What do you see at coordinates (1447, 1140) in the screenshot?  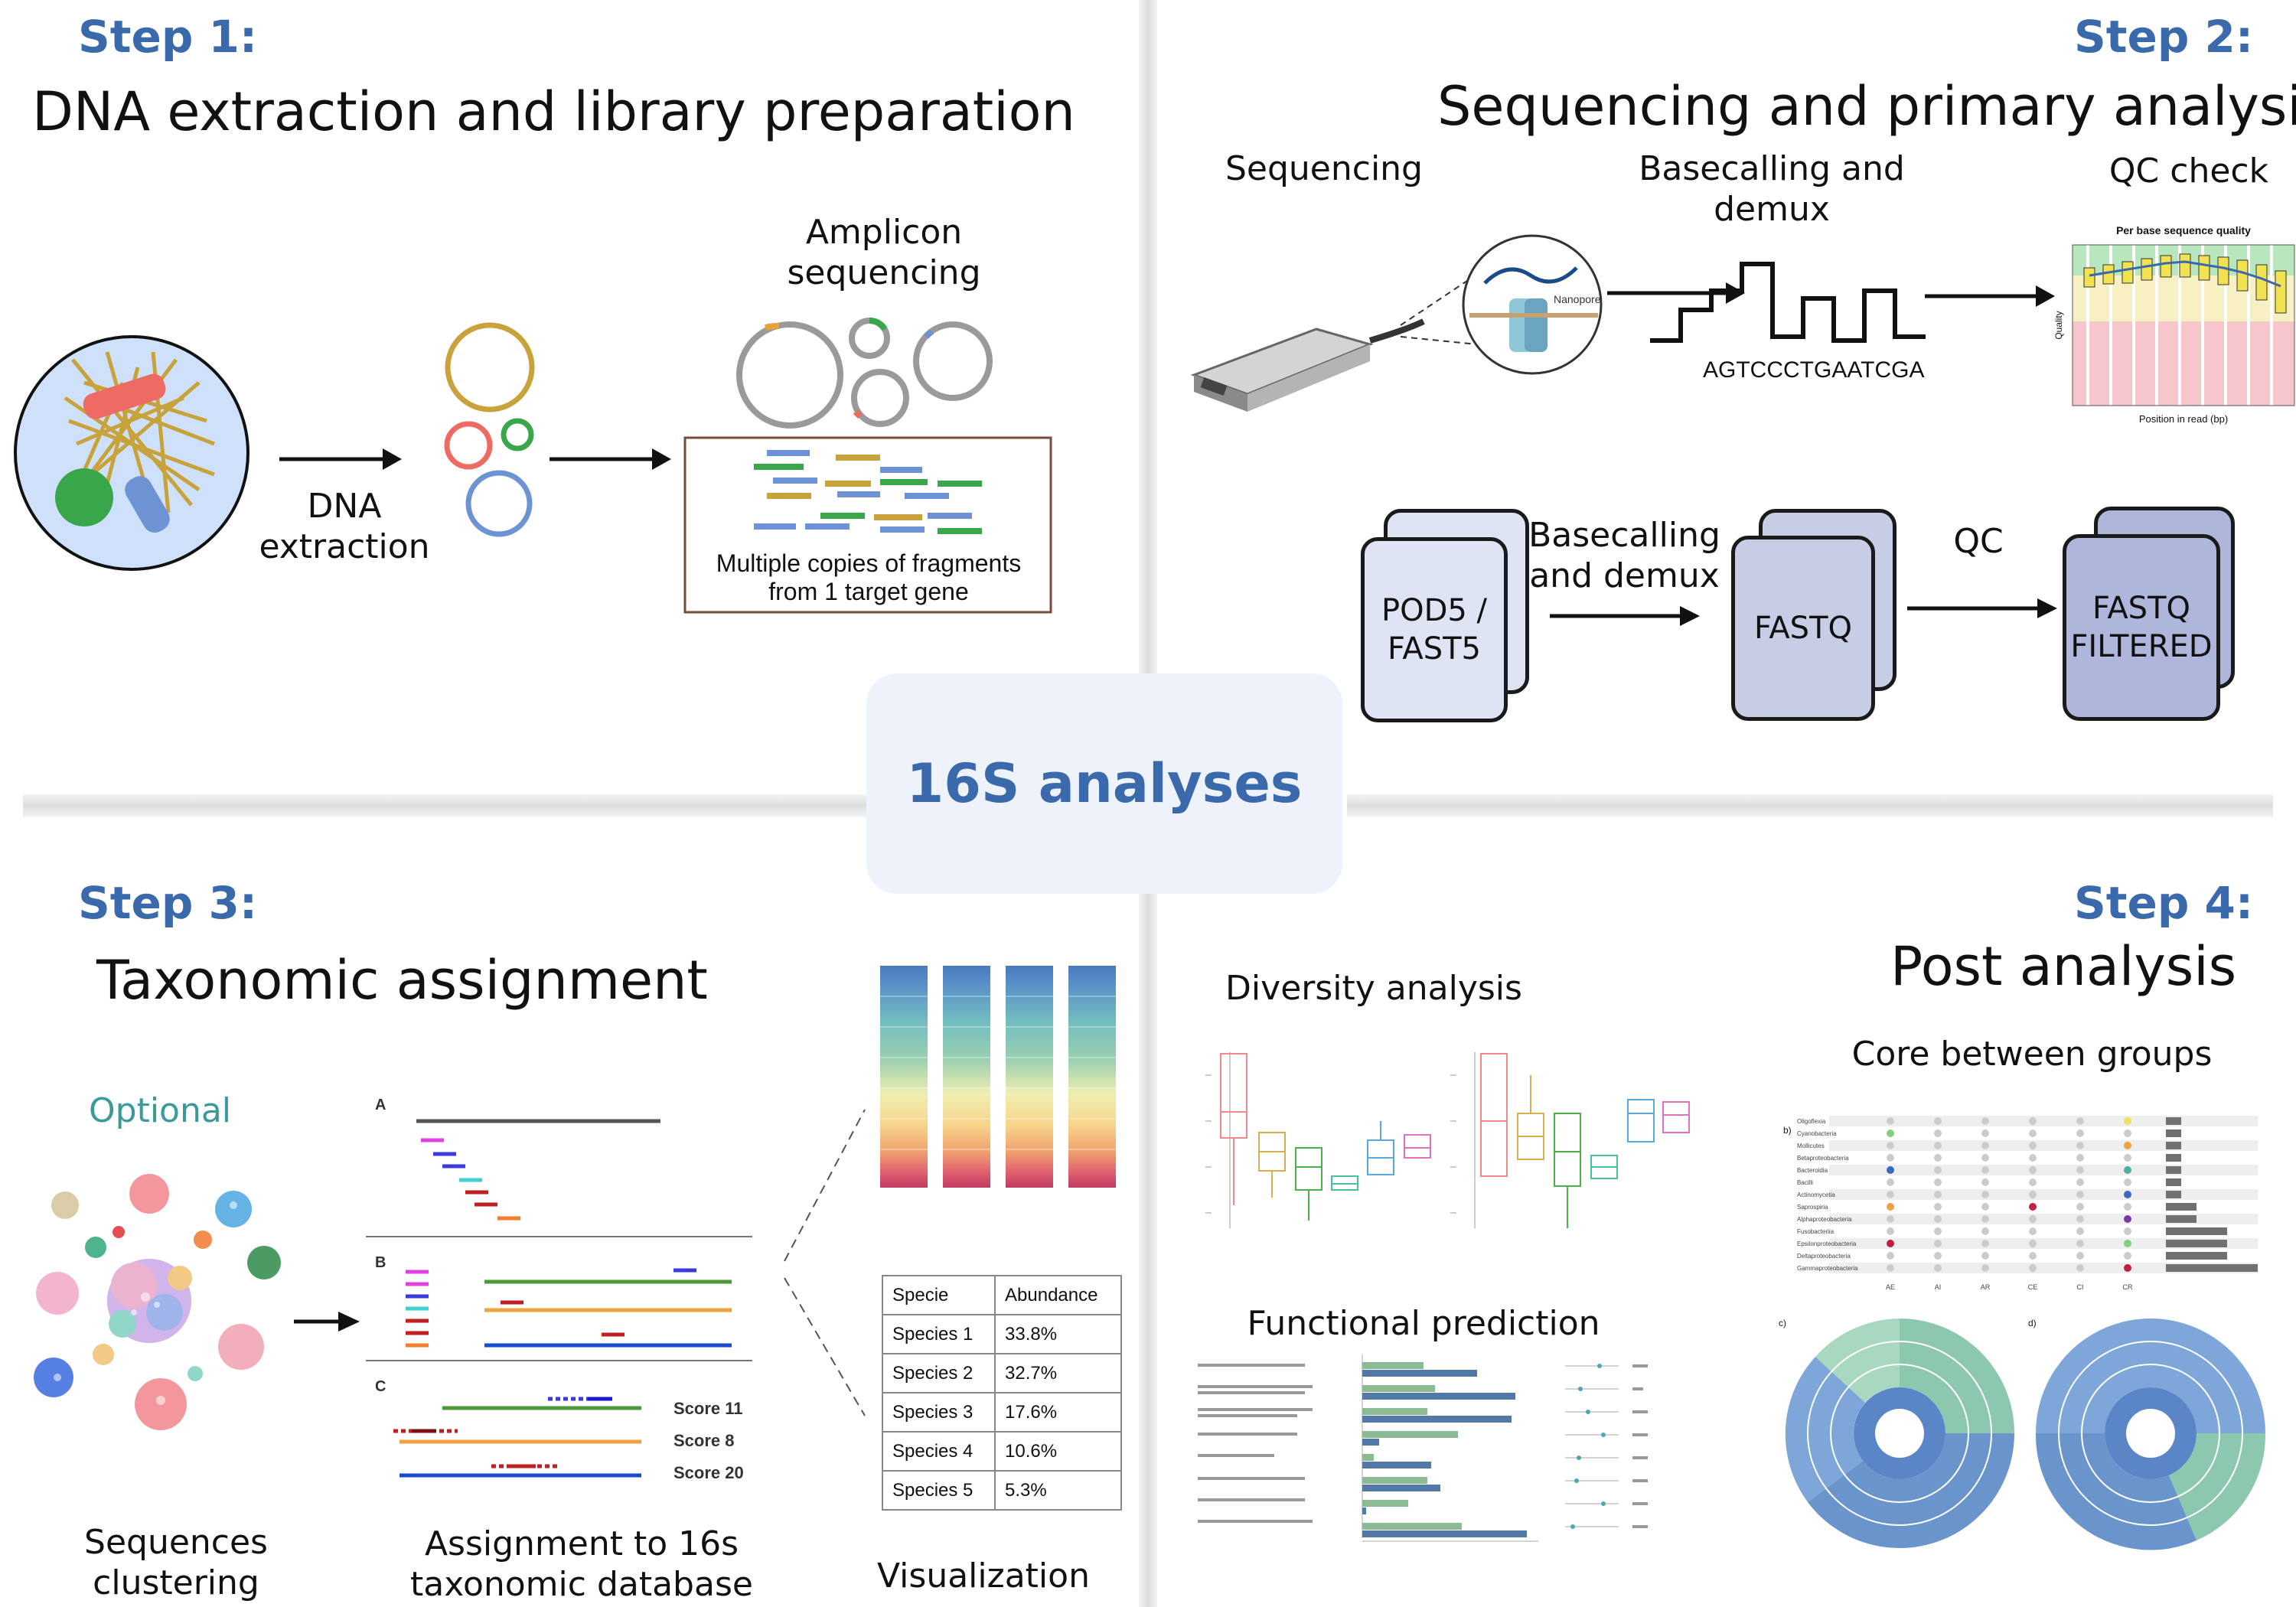 I see `diversity-boxplots` at bounding box center [1447, 1140].